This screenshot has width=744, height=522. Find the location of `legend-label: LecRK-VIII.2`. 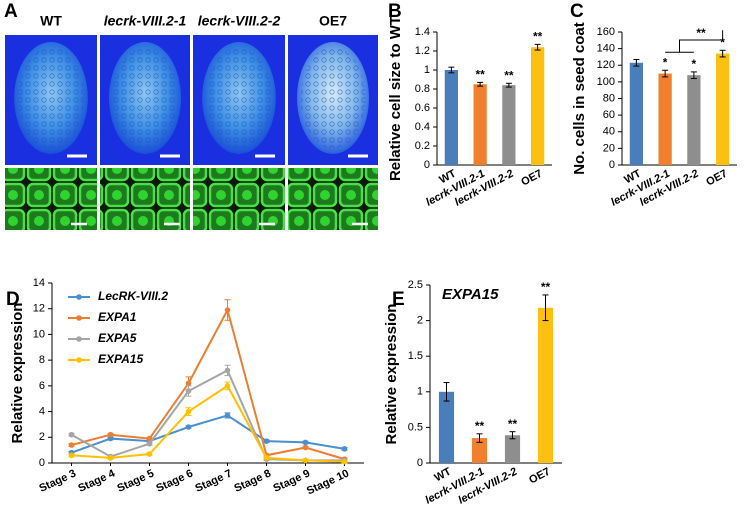

legend-label: LecRK-VIII.2 is located at coordinates (133, 296).